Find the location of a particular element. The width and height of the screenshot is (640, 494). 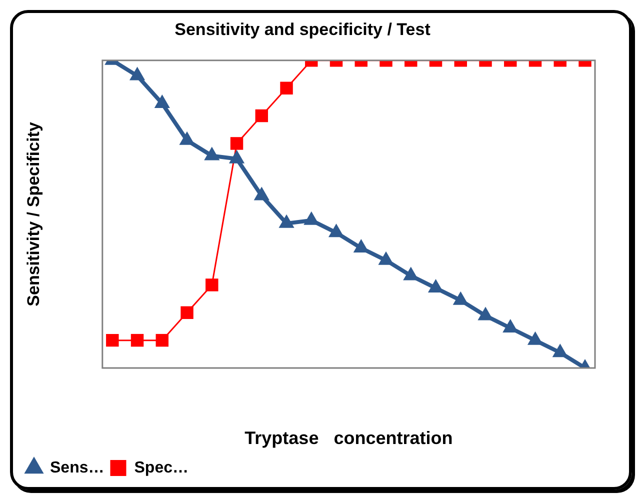

chart-title: Sensitivity and specificity / Test is located at coordinates (302, 29).